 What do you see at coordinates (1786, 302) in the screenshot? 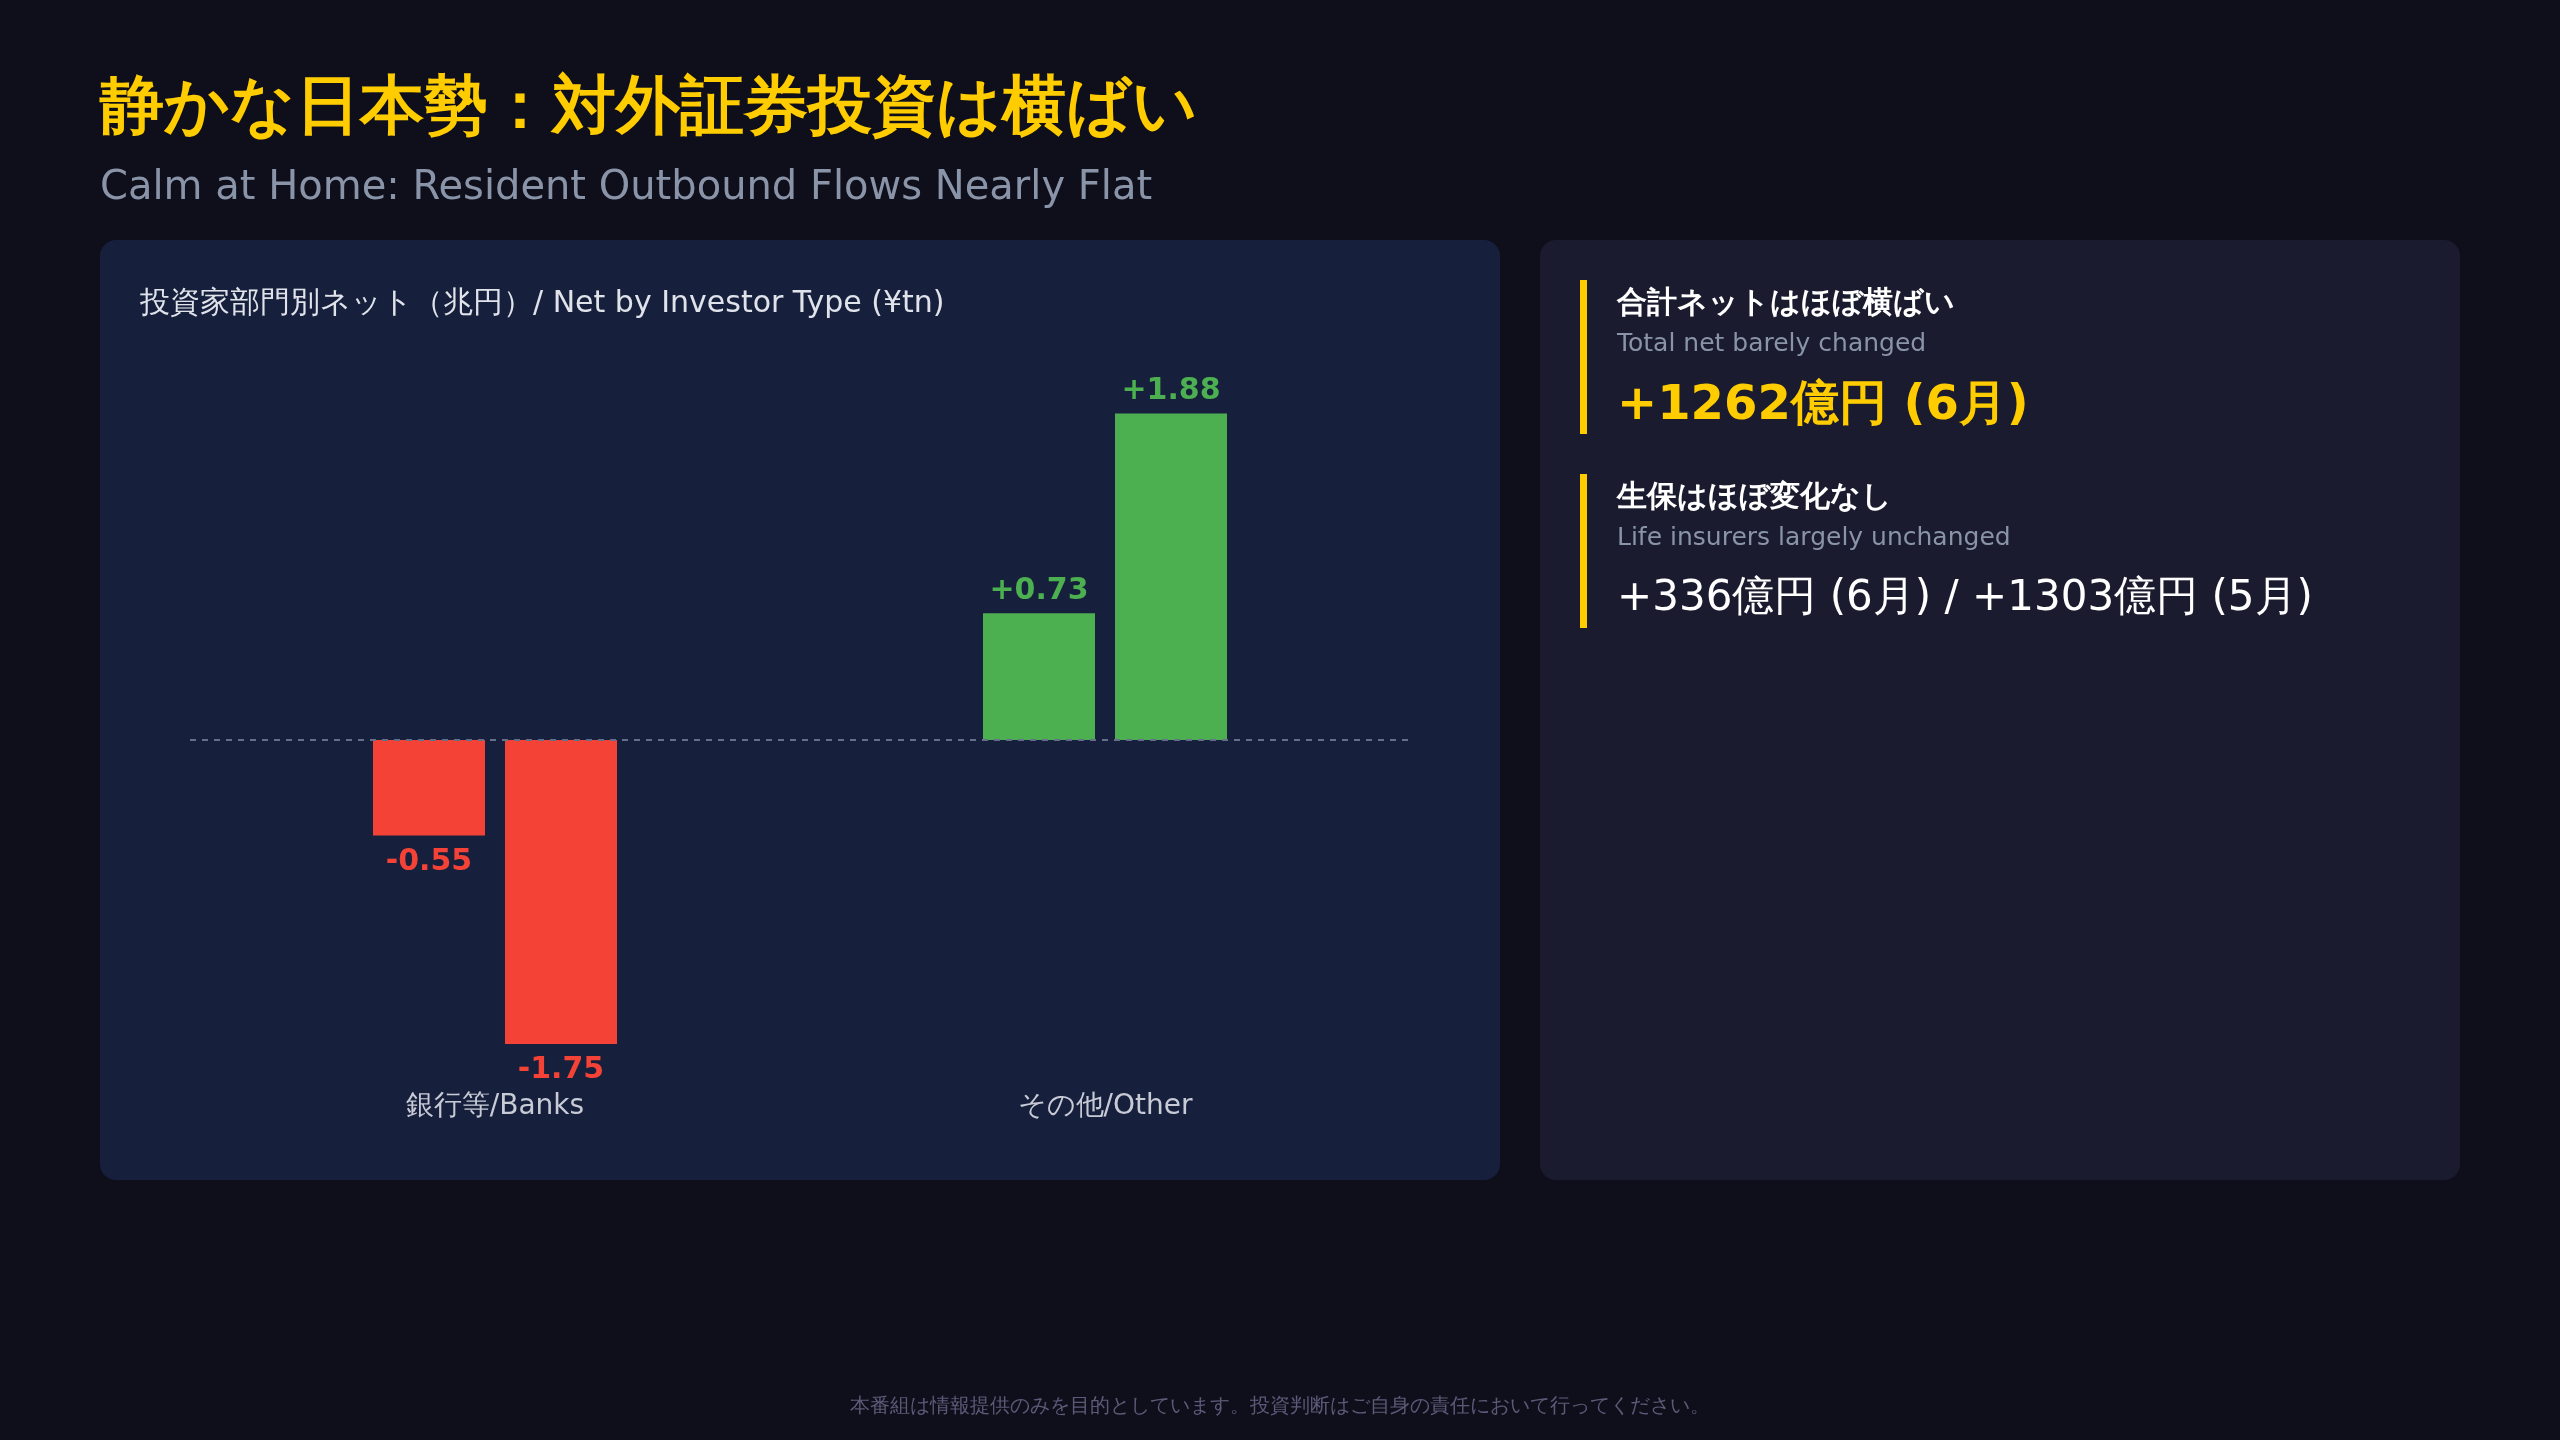
I see `text: 合計ネットはほぼ横ばい` at bounding box center [1786, 302].